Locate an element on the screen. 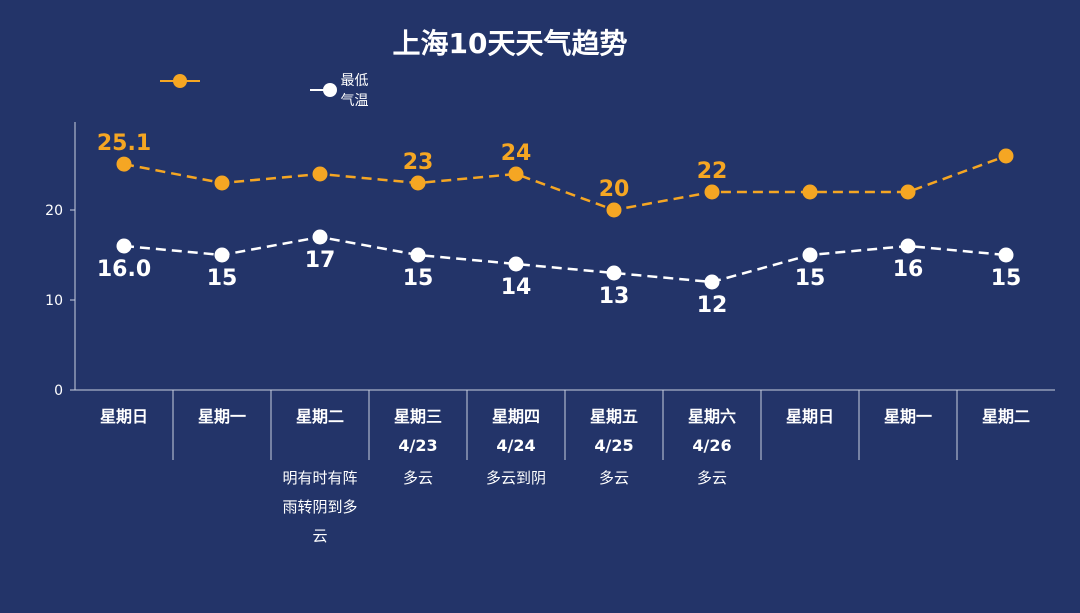  data-label-low-5: 13 is located at coordinates (614, 296).